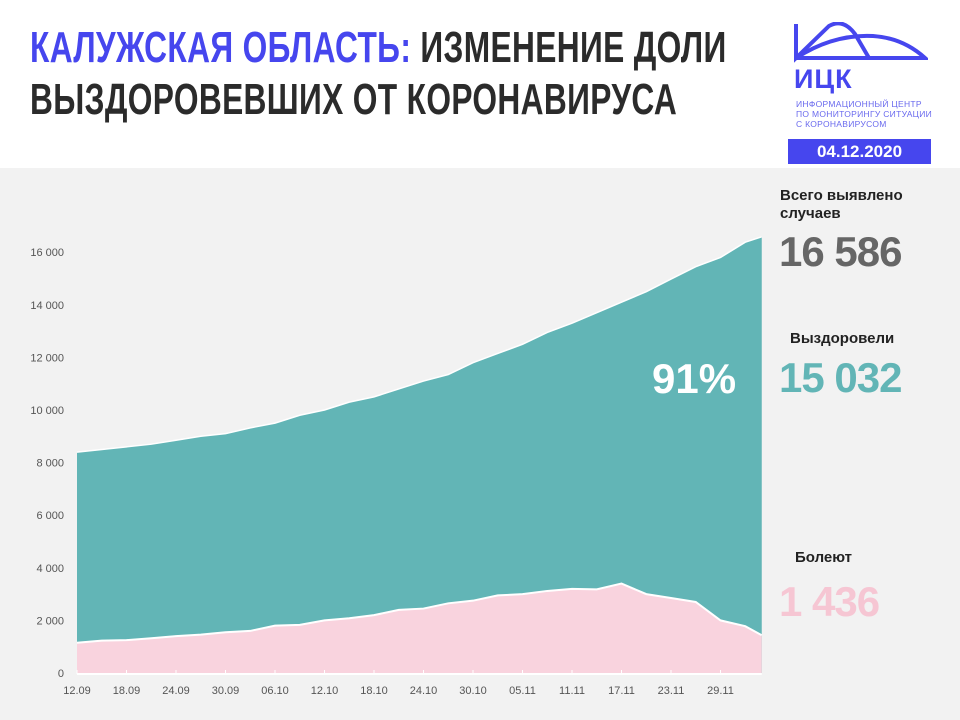 The height and width of the screenshot is (720, 960). I want to click on y-tick-label: 4 000, so click(50, 569).